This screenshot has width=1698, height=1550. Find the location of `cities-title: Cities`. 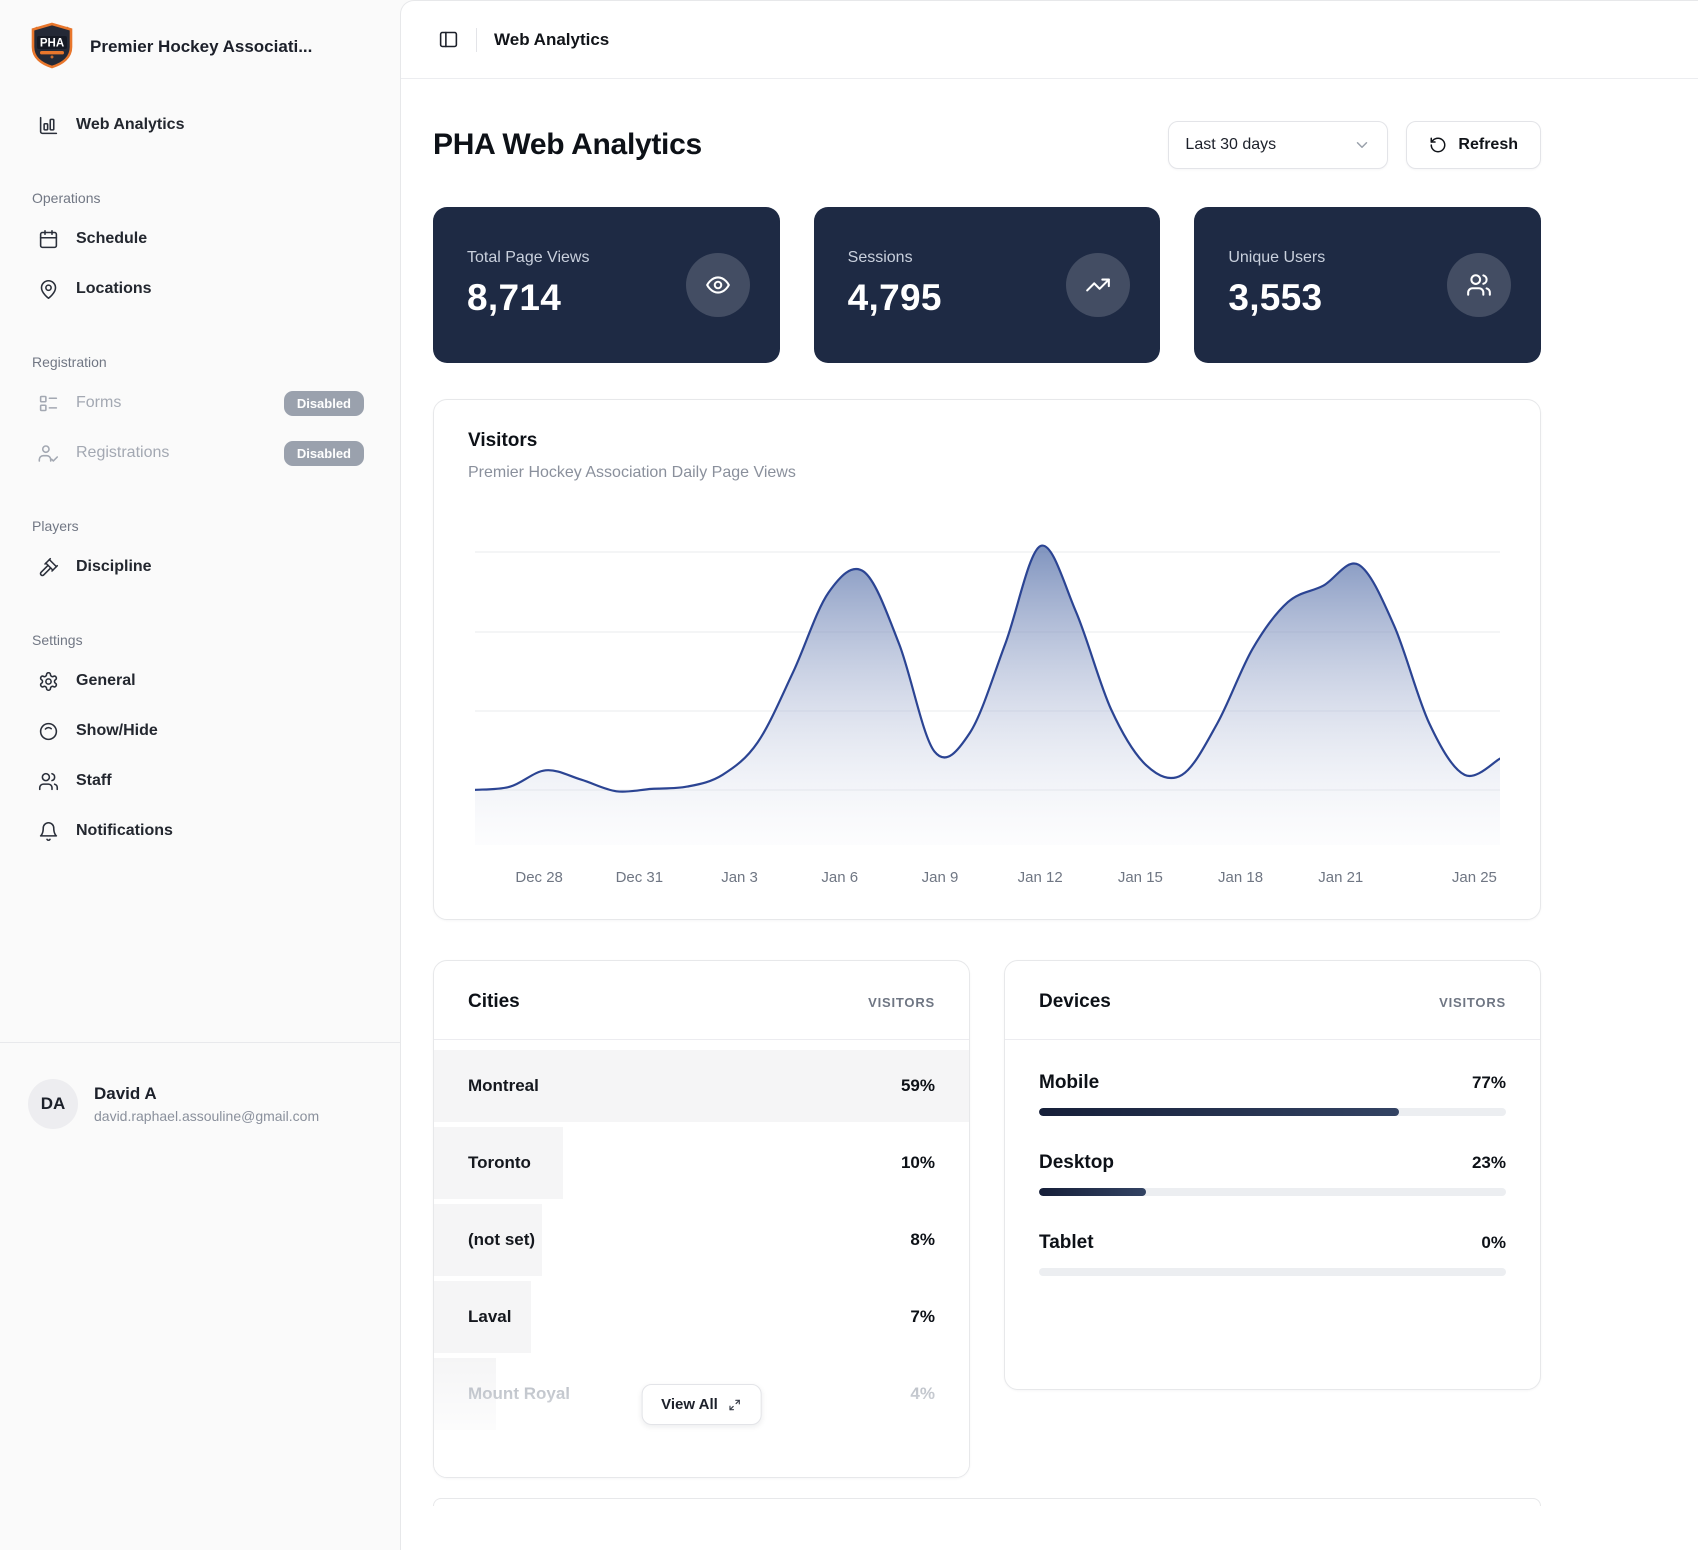

cities-title: Cities is located at coordinates (494, 1001).